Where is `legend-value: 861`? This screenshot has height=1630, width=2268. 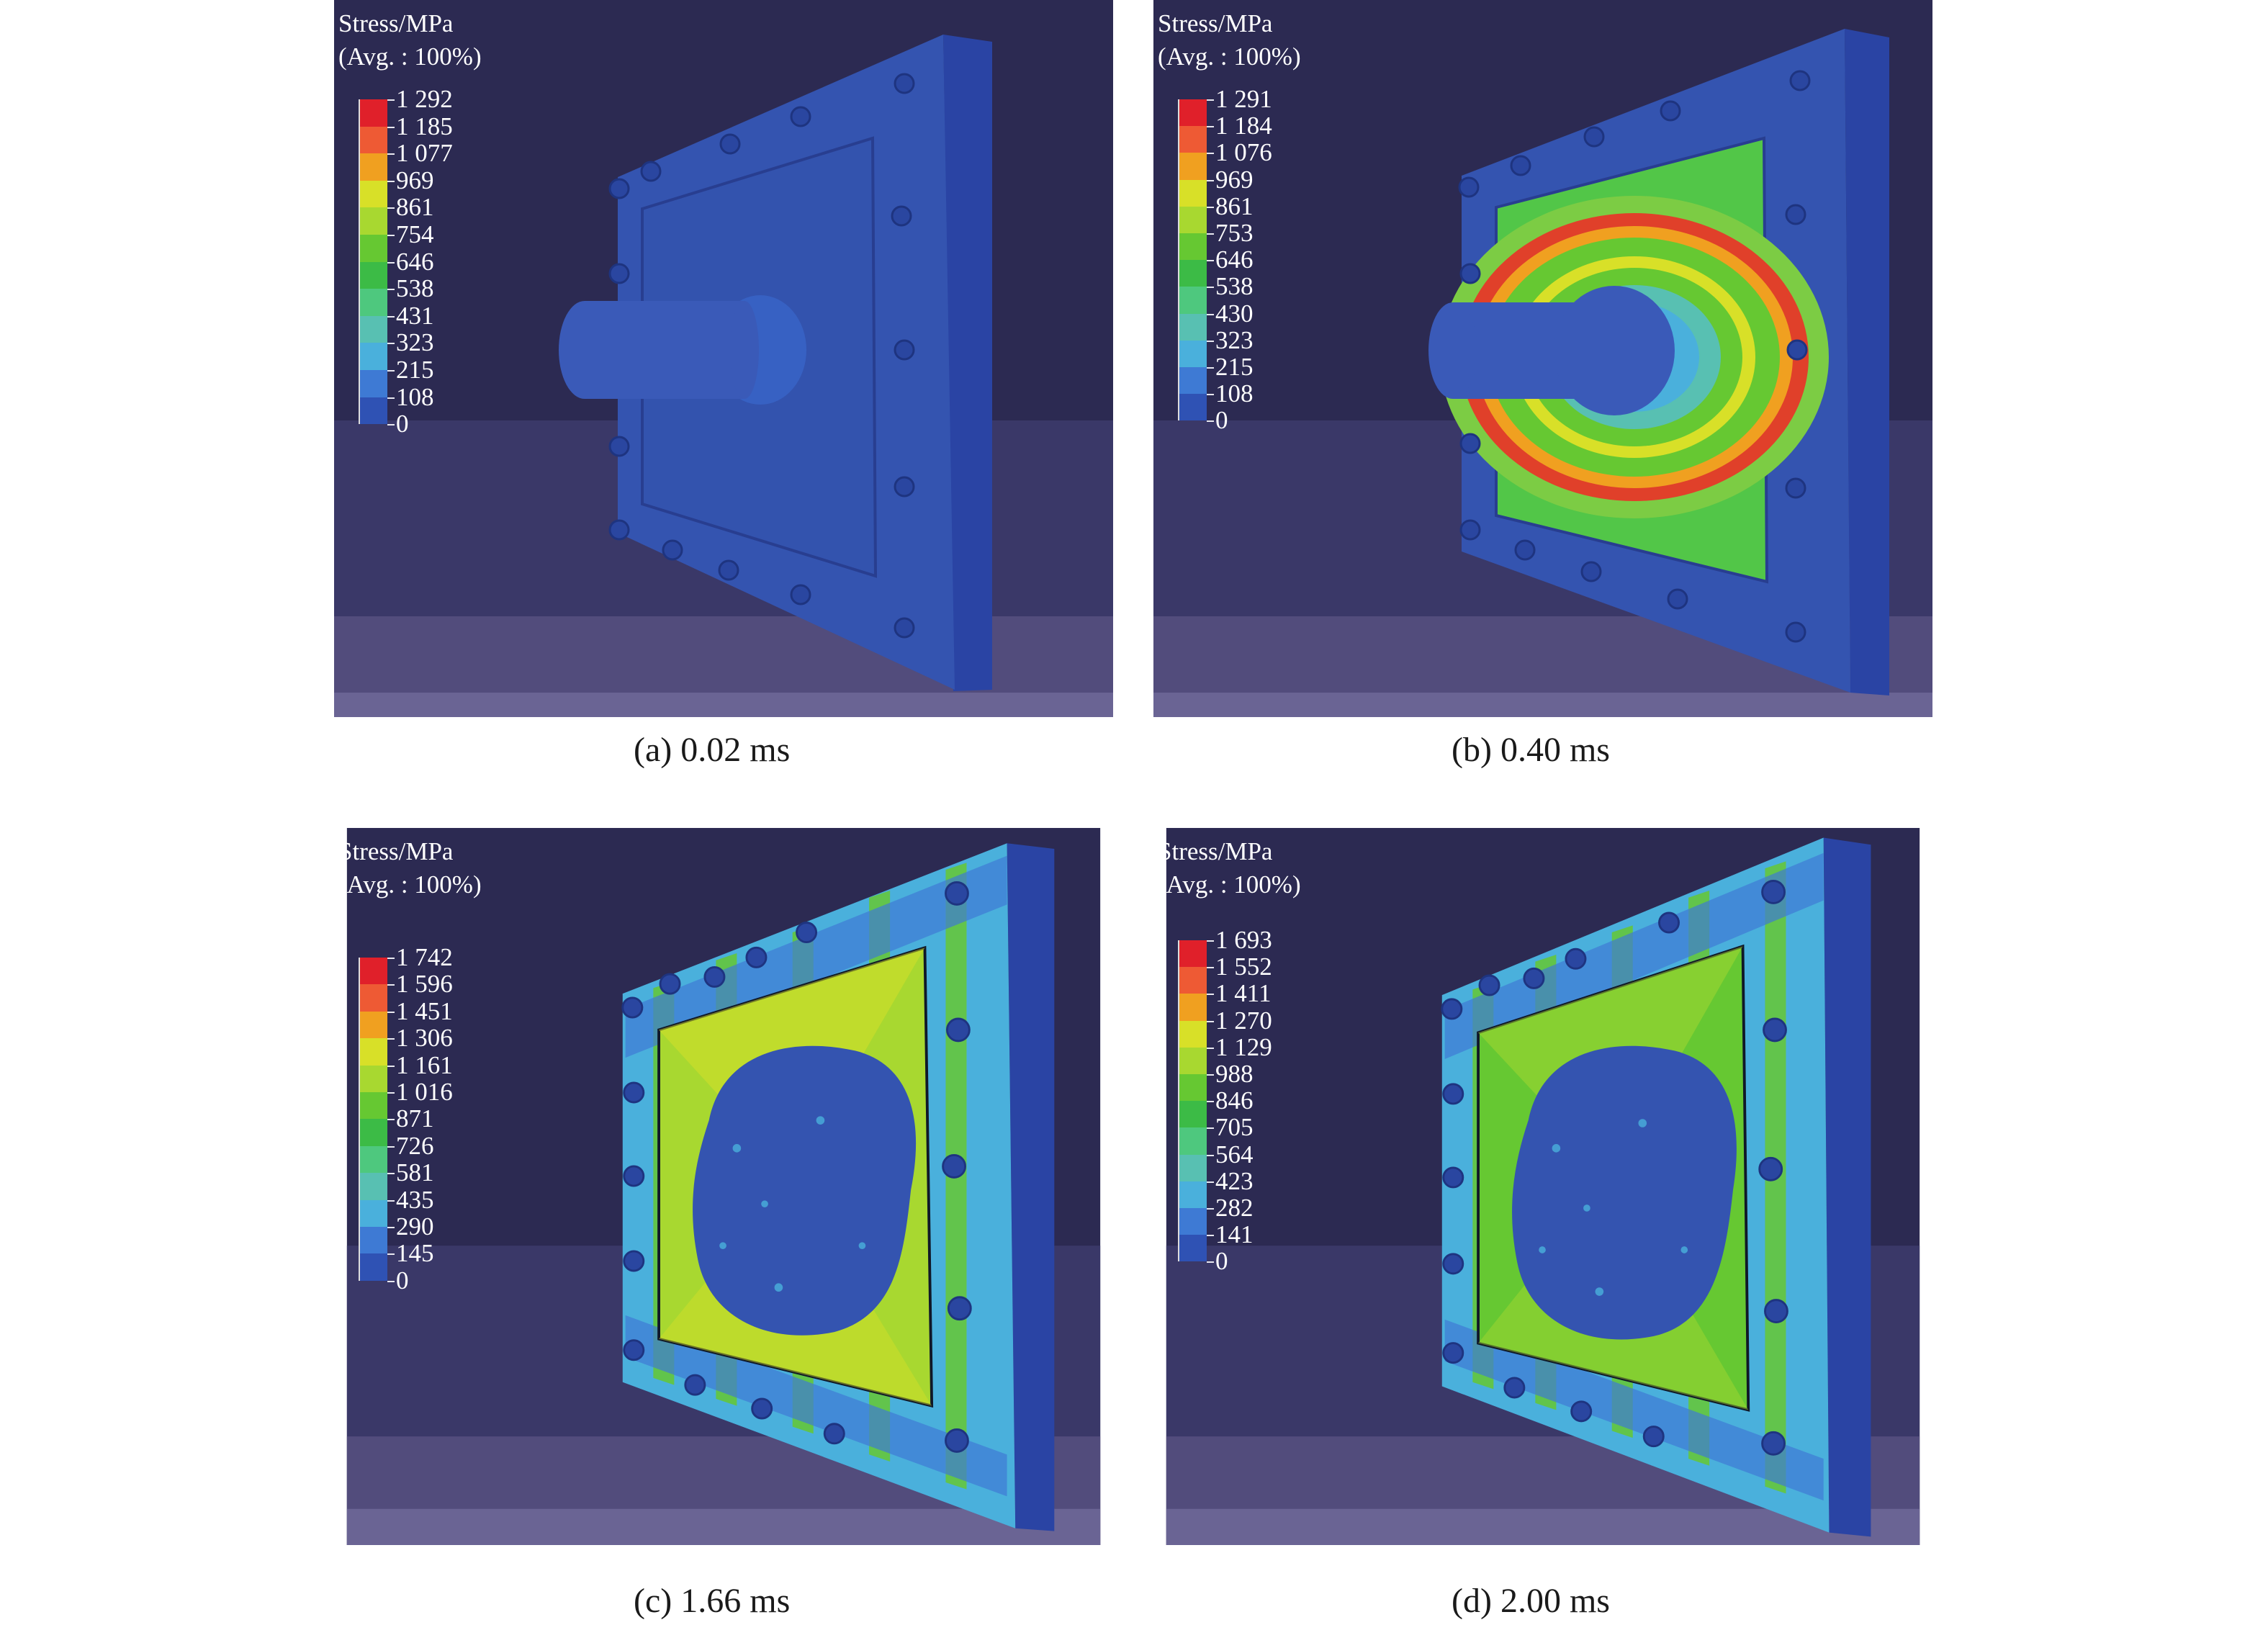 legend-value: 861 is located at coordinates (1234, 206).